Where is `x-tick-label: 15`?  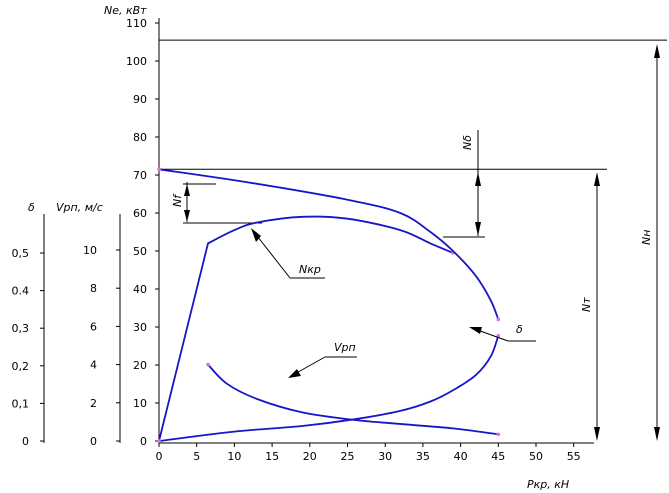 x-tick-label: 15 is located at coordinates (272, 456).